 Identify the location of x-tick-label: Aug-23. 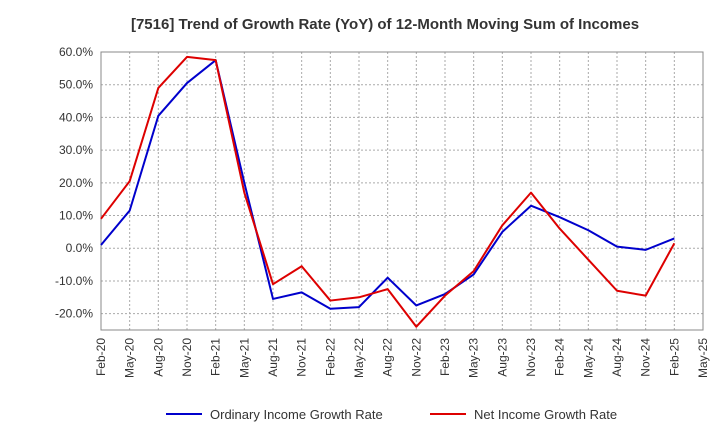
(502, 357).